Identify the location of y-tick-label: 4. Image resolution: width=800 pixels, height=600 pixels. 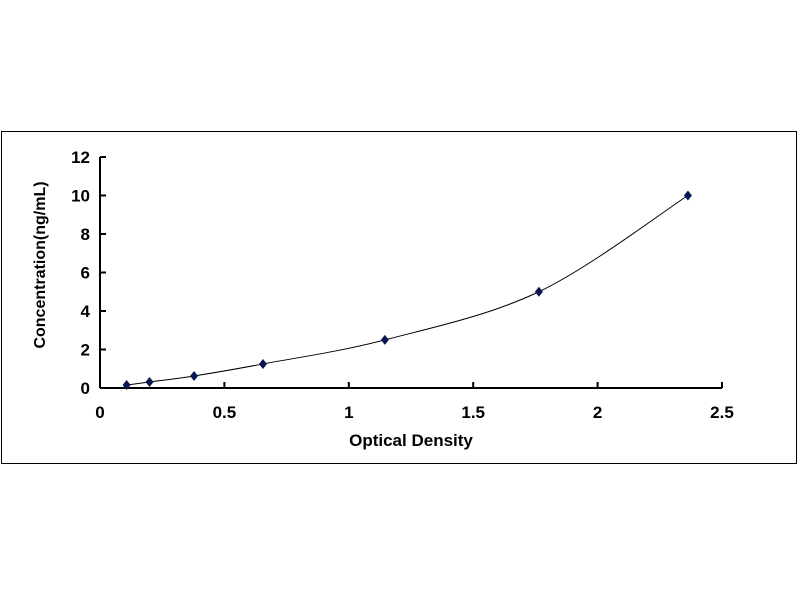
(86, 311).